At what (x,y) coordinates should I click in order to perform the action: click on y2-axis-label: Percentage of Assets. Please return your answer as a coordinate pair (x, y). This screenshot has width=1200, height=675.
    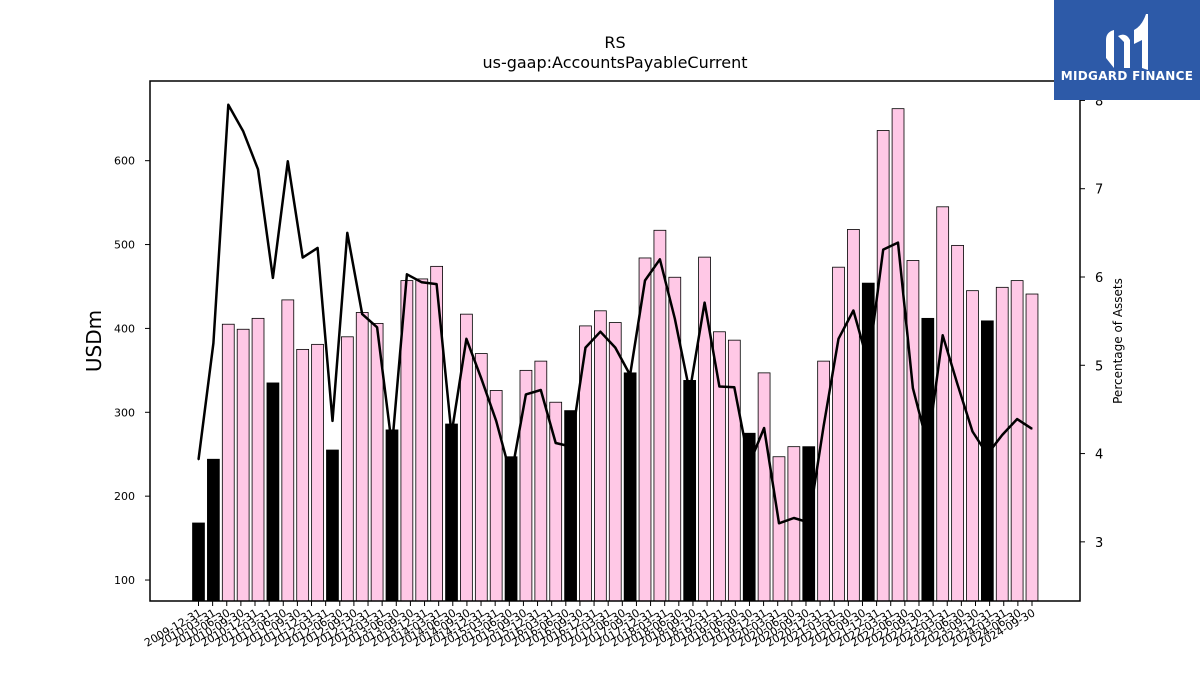
    Looking at the image, I should click on (1118, 341).